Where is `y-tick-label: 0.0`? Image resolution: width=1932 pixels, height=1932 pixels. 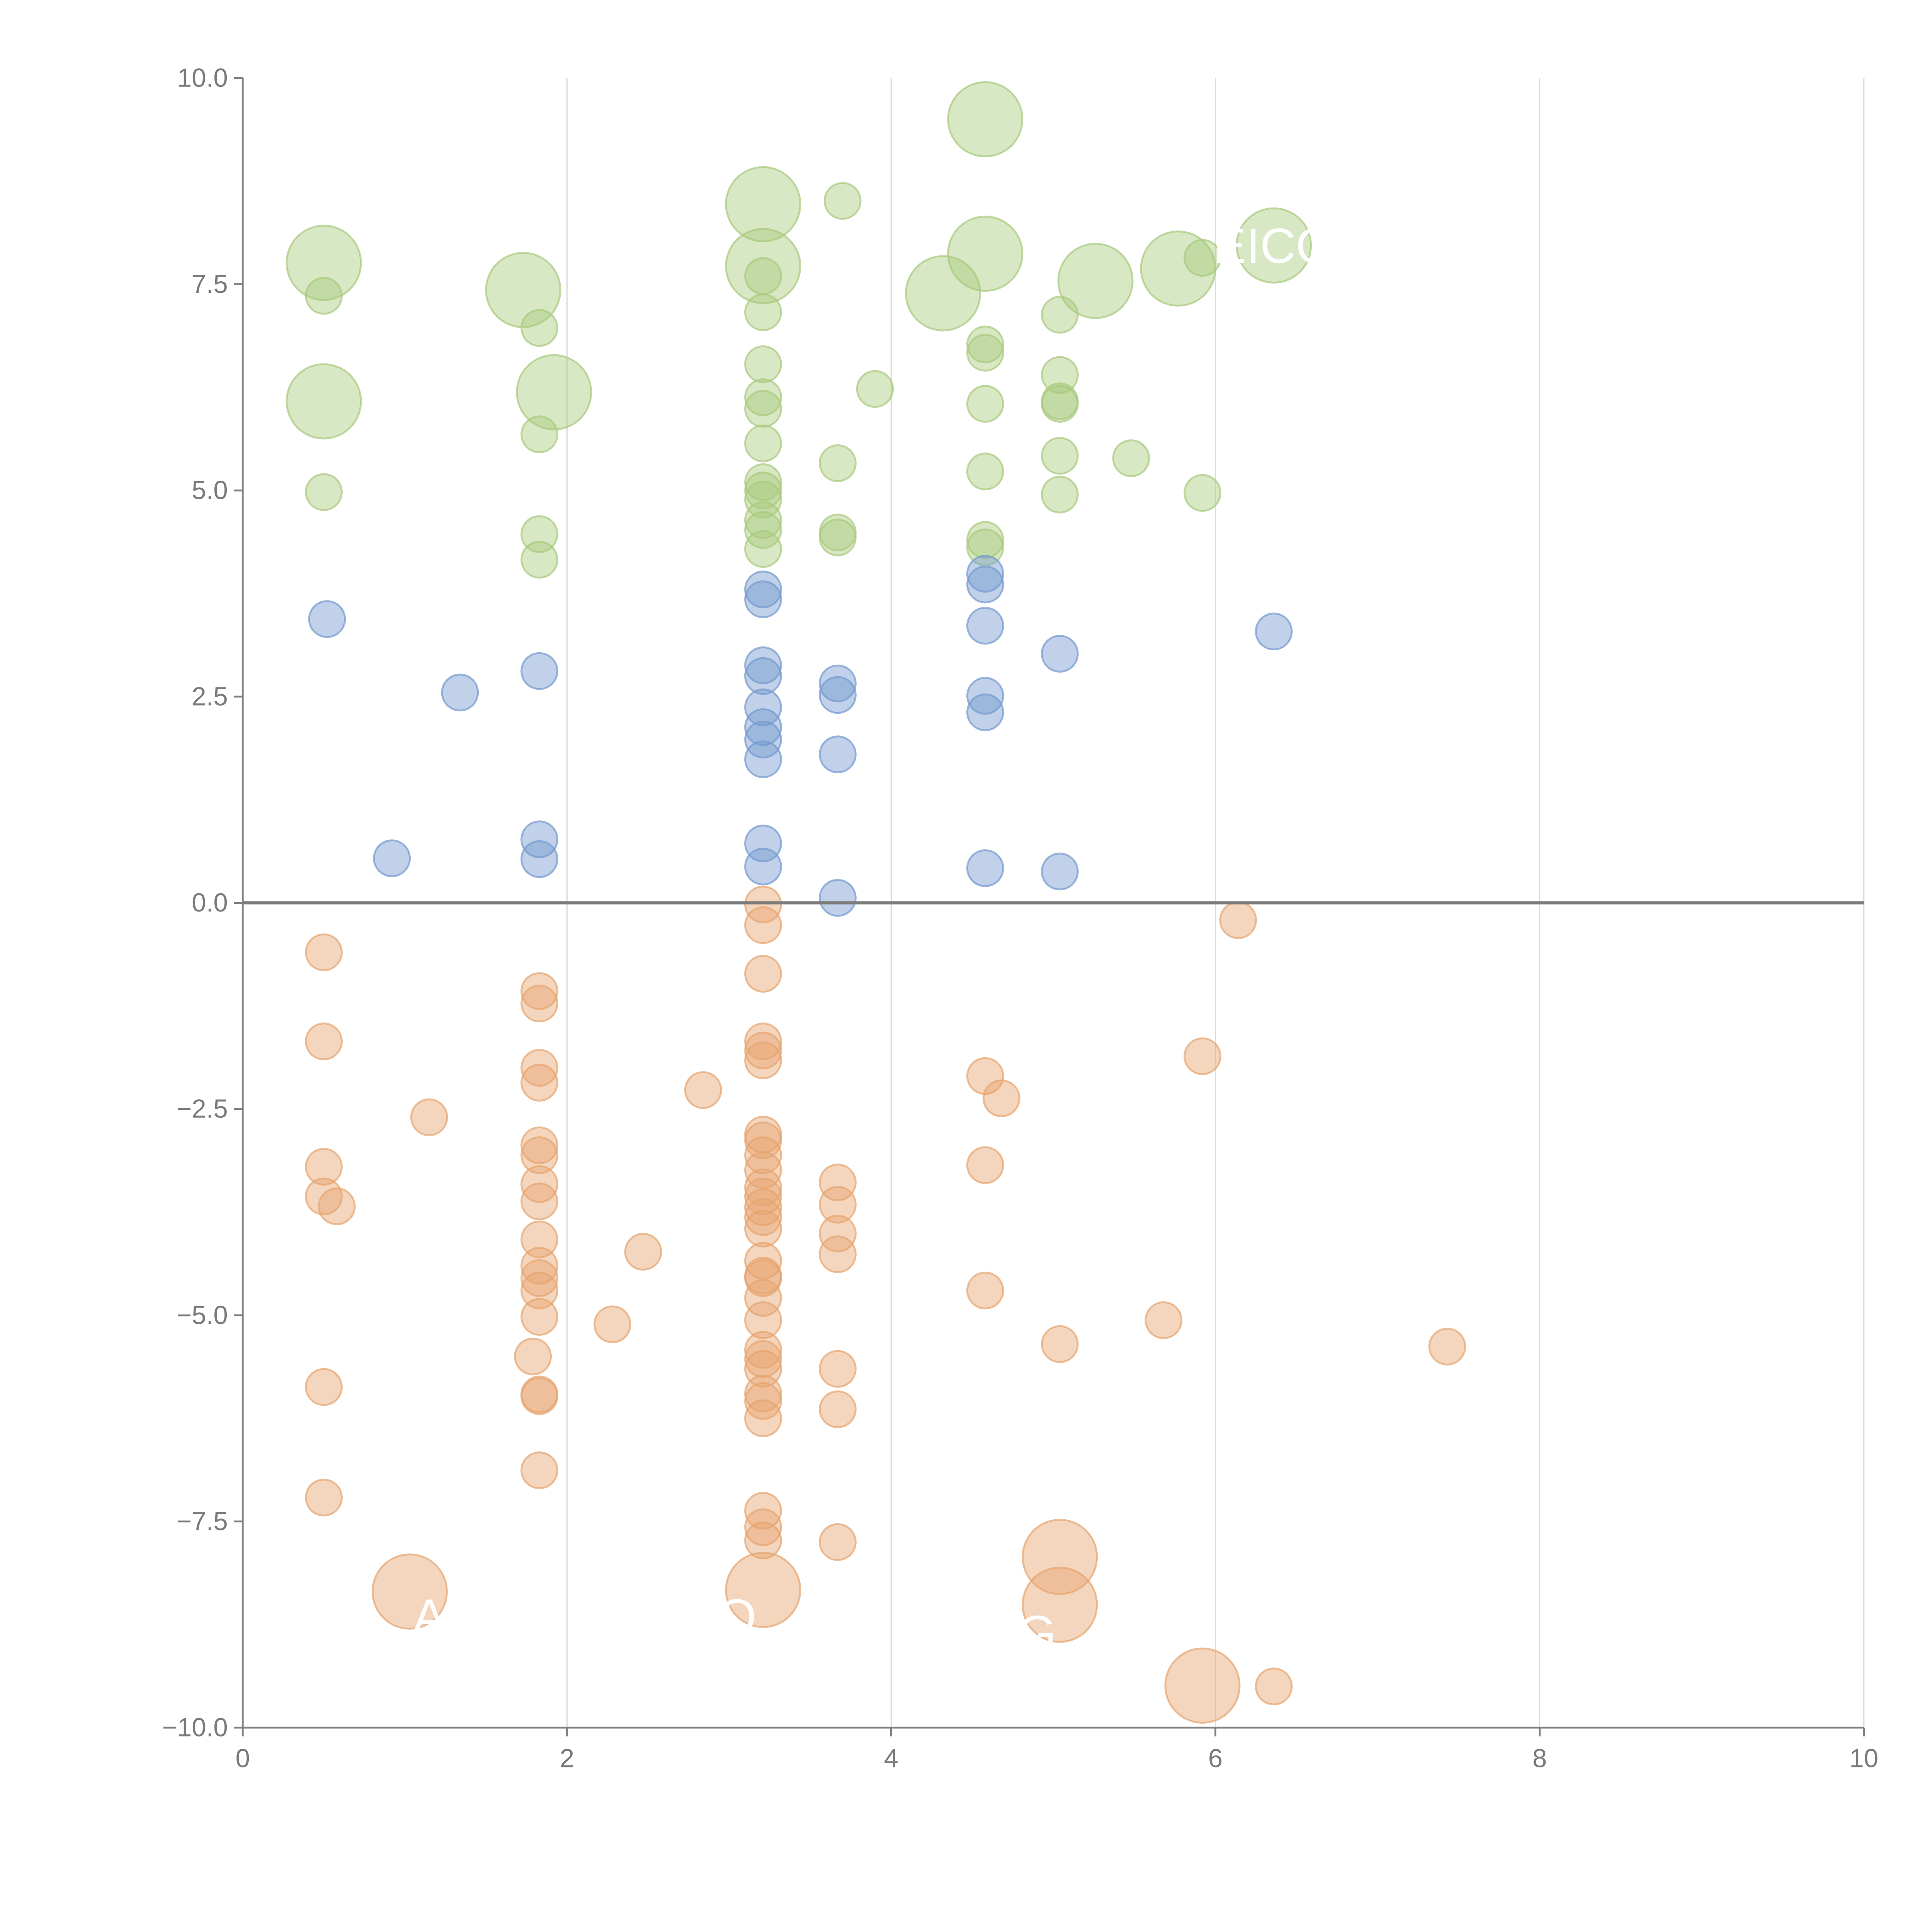 y-tick-label: 0.0 is located at coordinates (210, 903).